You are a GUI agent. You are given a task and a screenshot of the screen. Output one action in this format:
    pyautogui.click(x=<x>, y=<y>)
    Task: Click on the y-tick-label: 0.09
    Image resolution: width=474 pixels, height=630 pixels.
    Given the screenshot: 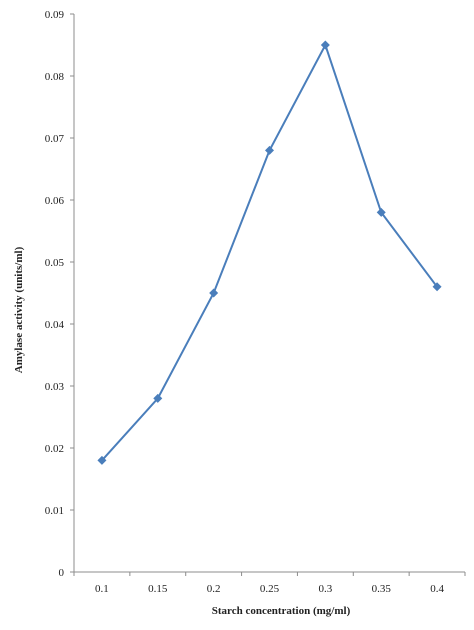 What is the action you would take?
    pyautogui.click(x=55, y=15)
    